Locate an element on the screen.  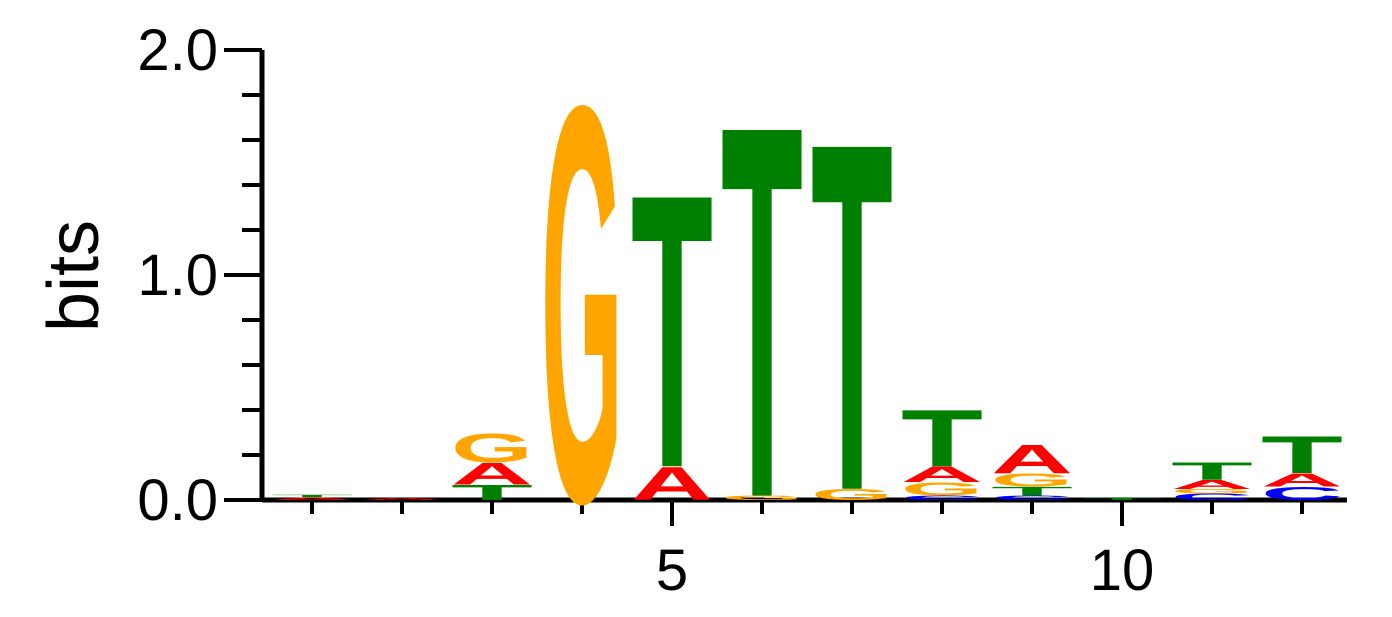
x-axis: 5 10 is located at coordinates (804, 550).